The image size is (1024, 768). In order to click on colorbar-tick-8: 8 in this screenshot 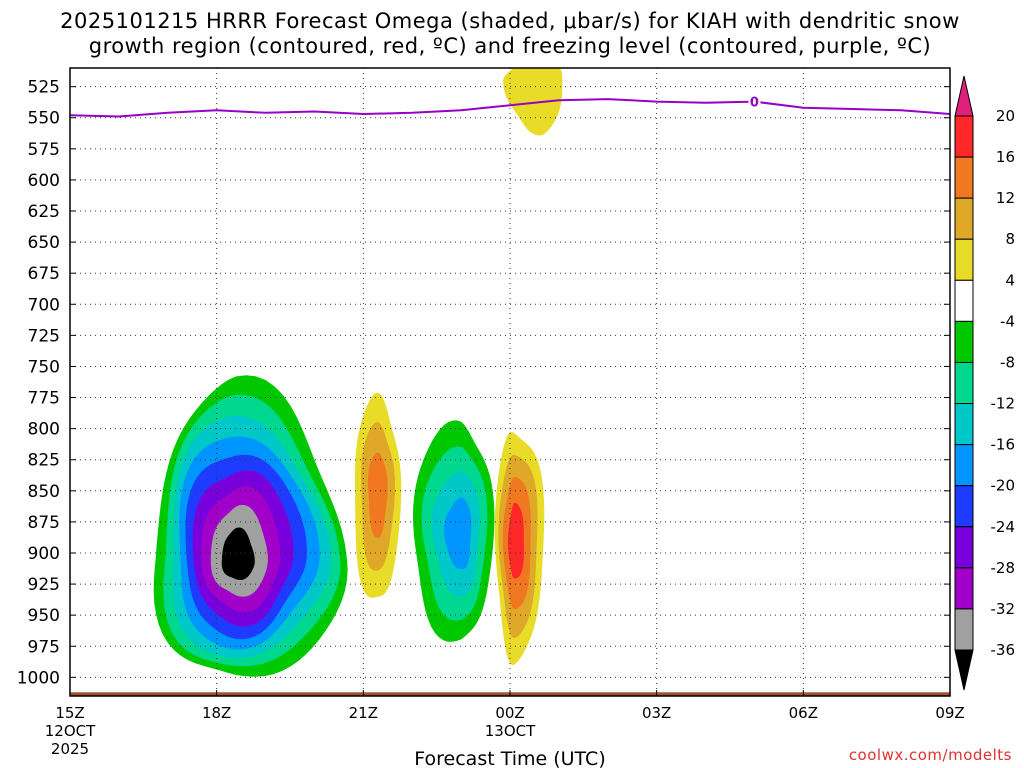, I will do `click(1010, 239)`.